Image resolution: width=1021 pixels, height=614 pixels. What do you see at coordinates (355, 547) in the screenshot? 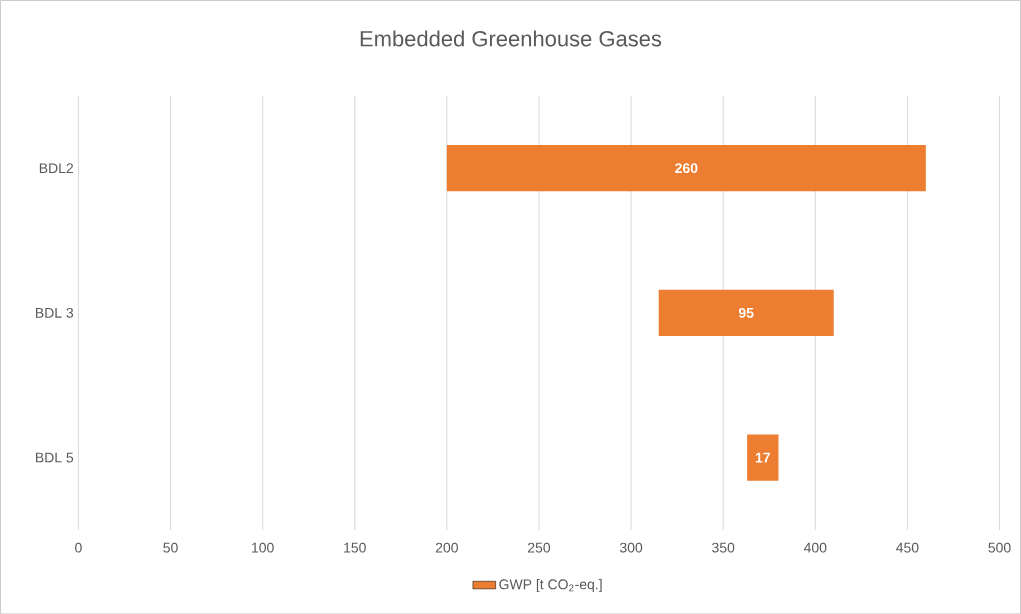
I see `x-tick-label: 150` at bounding box center [355, 547].